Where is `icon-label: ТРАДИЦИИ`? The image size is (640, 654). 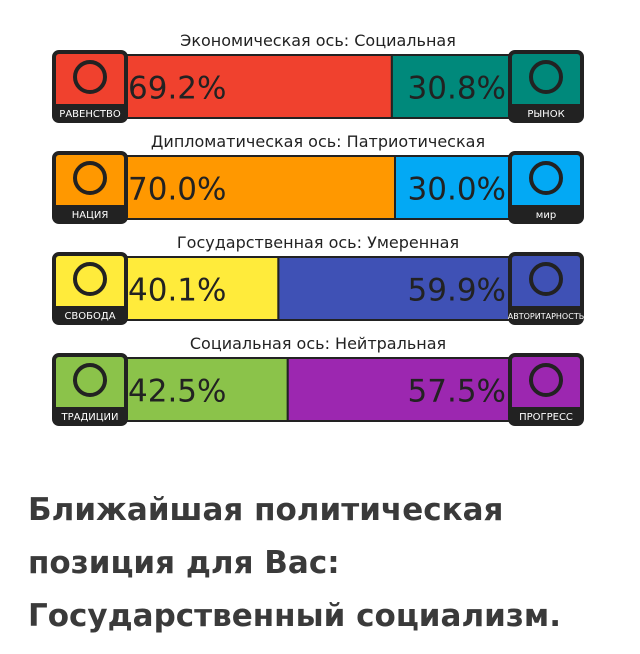
icon-label: ТРАДИЦИИ is located at coordinates (90, 417).